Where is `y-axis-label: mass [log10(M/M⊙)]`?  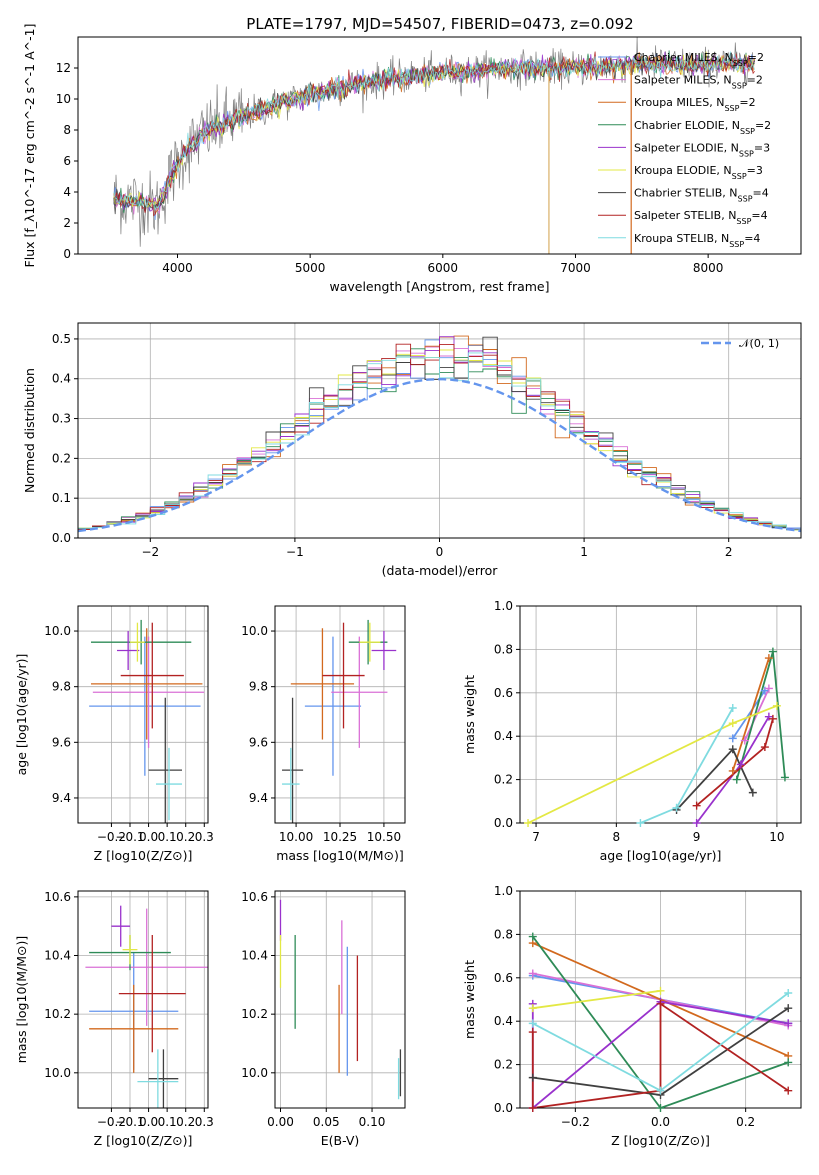
y-axis-label: mass [log10(M/M⊙)] is located at coordinates (21, 1000).